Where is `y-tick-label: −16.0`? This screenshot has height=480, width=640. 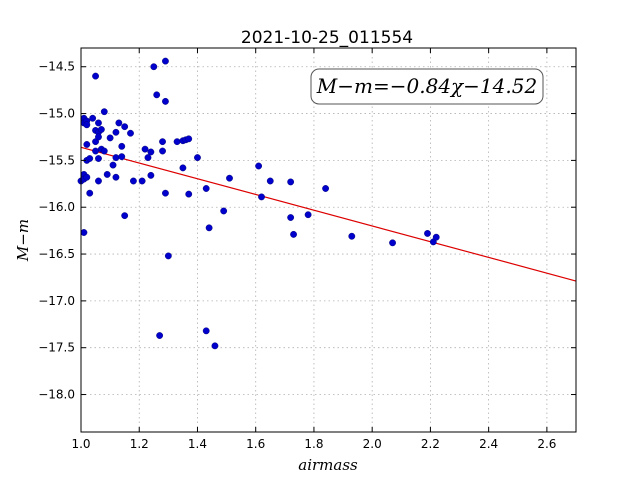
y-tick-label: −16.0 is located at coordinates (56, 207).